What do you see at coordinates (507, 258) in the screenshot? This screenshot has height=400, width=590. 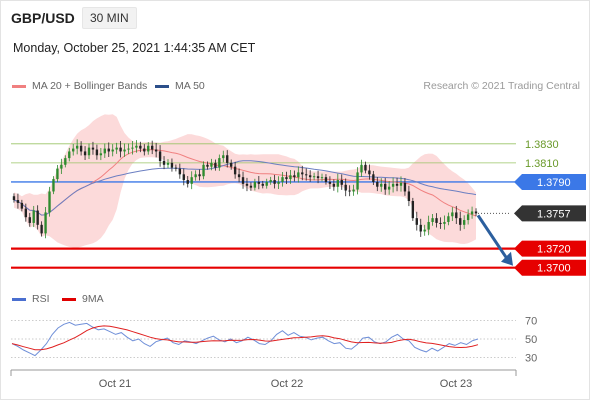 I see `forecast-arrow-head` at bounding box center [507, 258].